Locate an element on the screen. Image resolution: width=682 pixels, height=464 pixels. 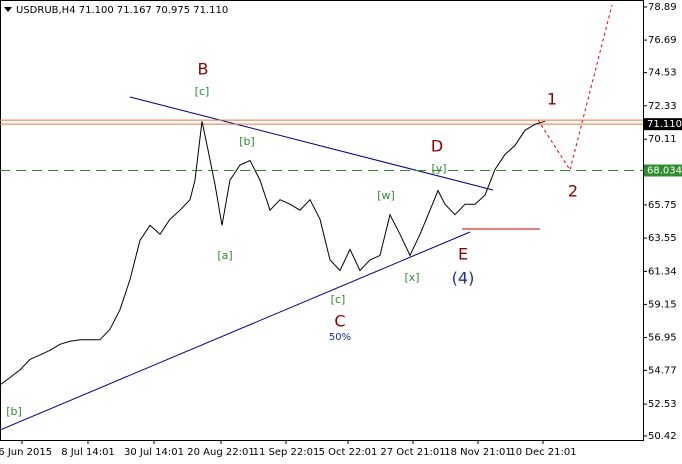
wave-label: [y] is located at coordinates (438, 168).